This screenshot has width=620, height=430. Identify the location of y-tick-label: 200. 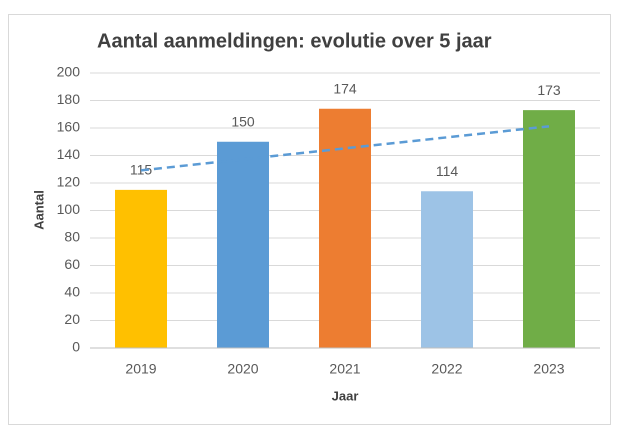
(69, 72).